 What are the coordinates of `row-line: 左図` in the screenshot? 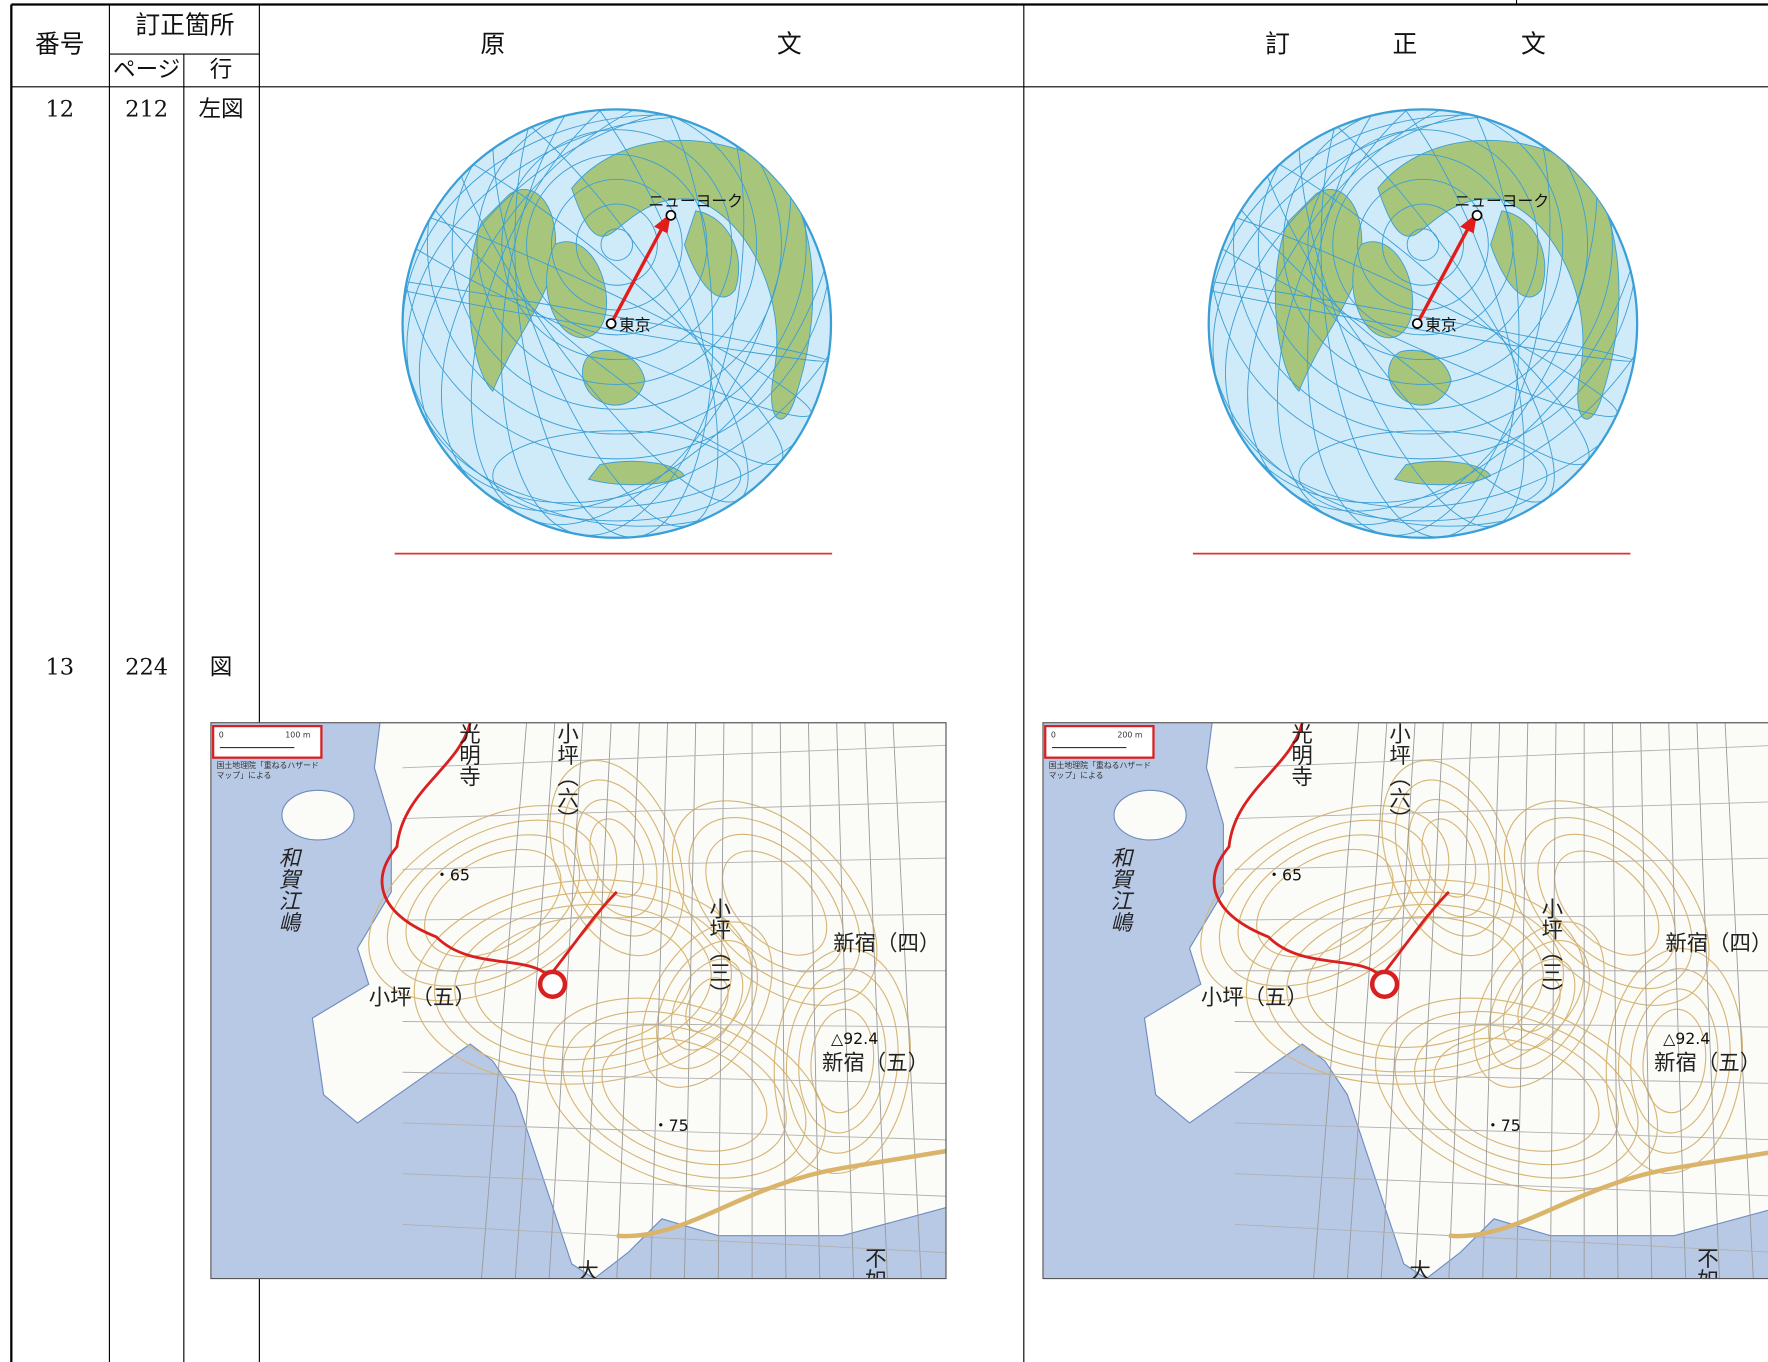 It's located at (221, 109).